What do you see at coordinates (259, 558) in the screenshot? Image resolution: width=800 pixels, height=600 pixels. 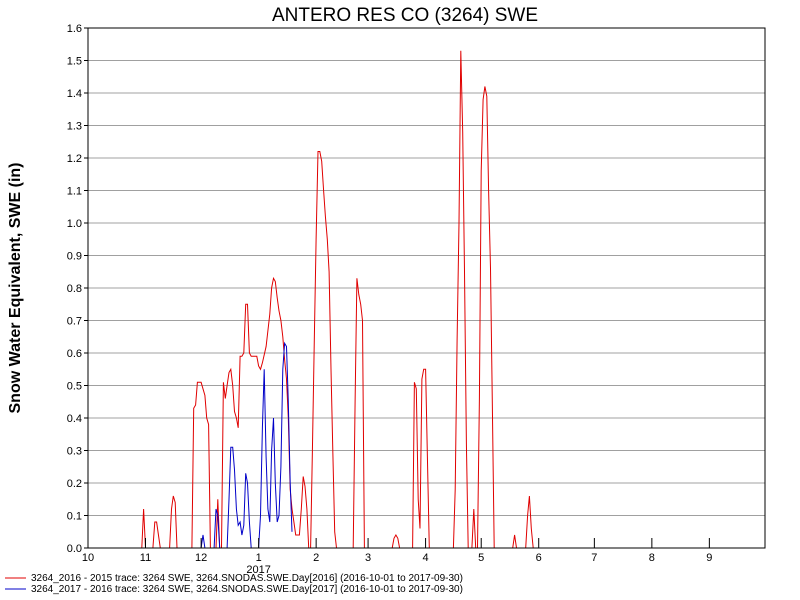 I see `x-tick-label: 1` at bounding box center [259, 558].